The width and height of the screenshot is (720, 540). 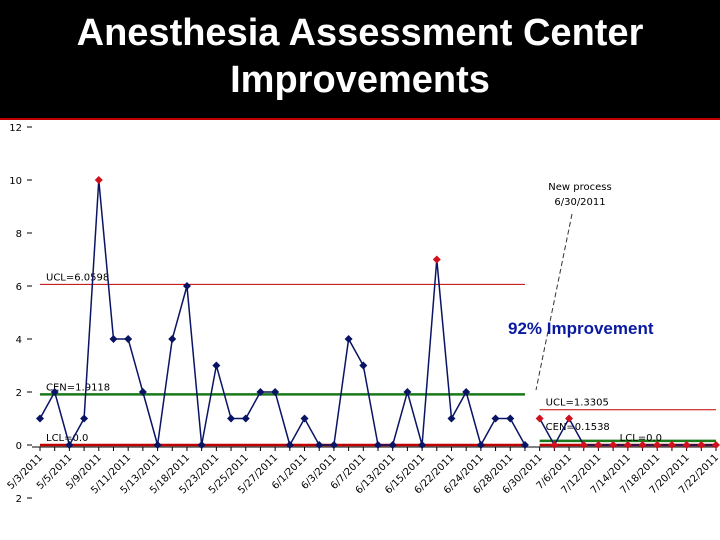 I want to click on y-tick-label: 0, so click(x=19, y=446).